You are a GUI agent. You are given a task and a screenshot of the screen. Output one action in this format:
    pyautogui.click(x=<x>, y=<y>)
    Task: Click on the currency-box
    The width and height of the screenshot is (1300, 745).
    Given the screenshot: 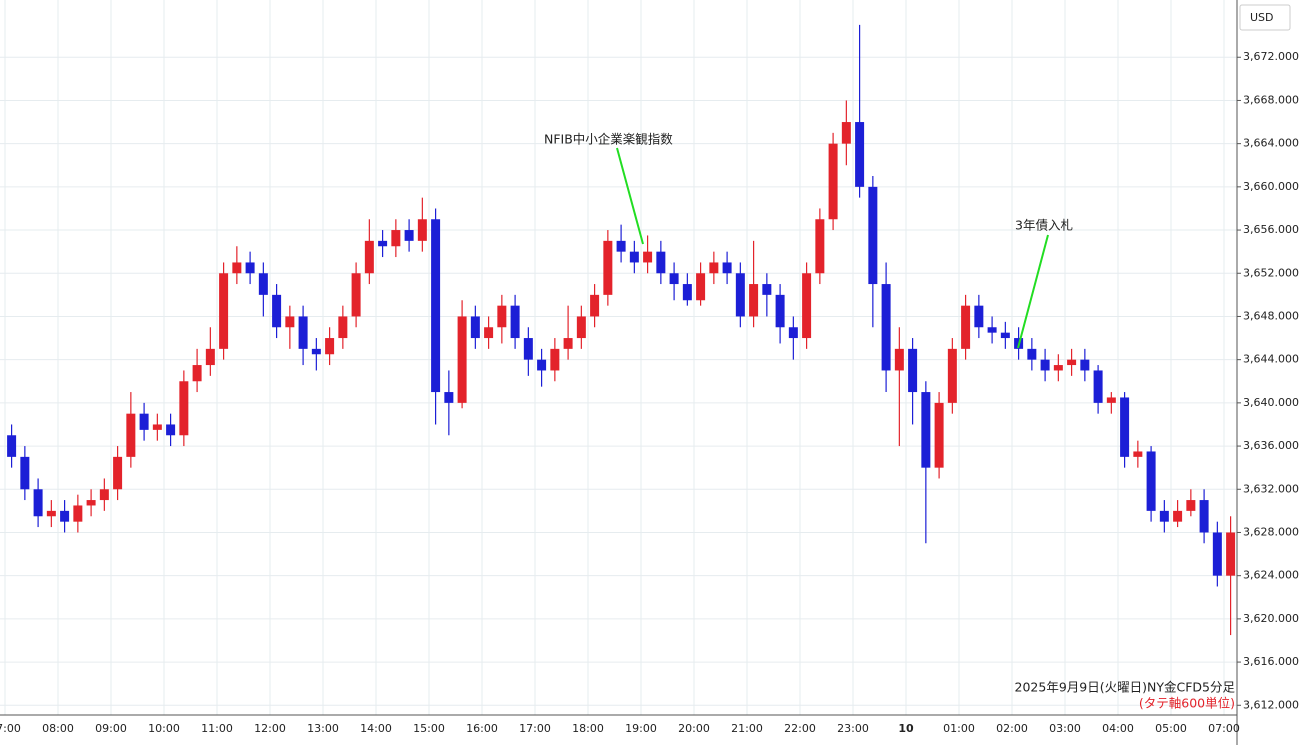 What is the action you would take?
    pyautogui.click(x=1265, y=17)
    